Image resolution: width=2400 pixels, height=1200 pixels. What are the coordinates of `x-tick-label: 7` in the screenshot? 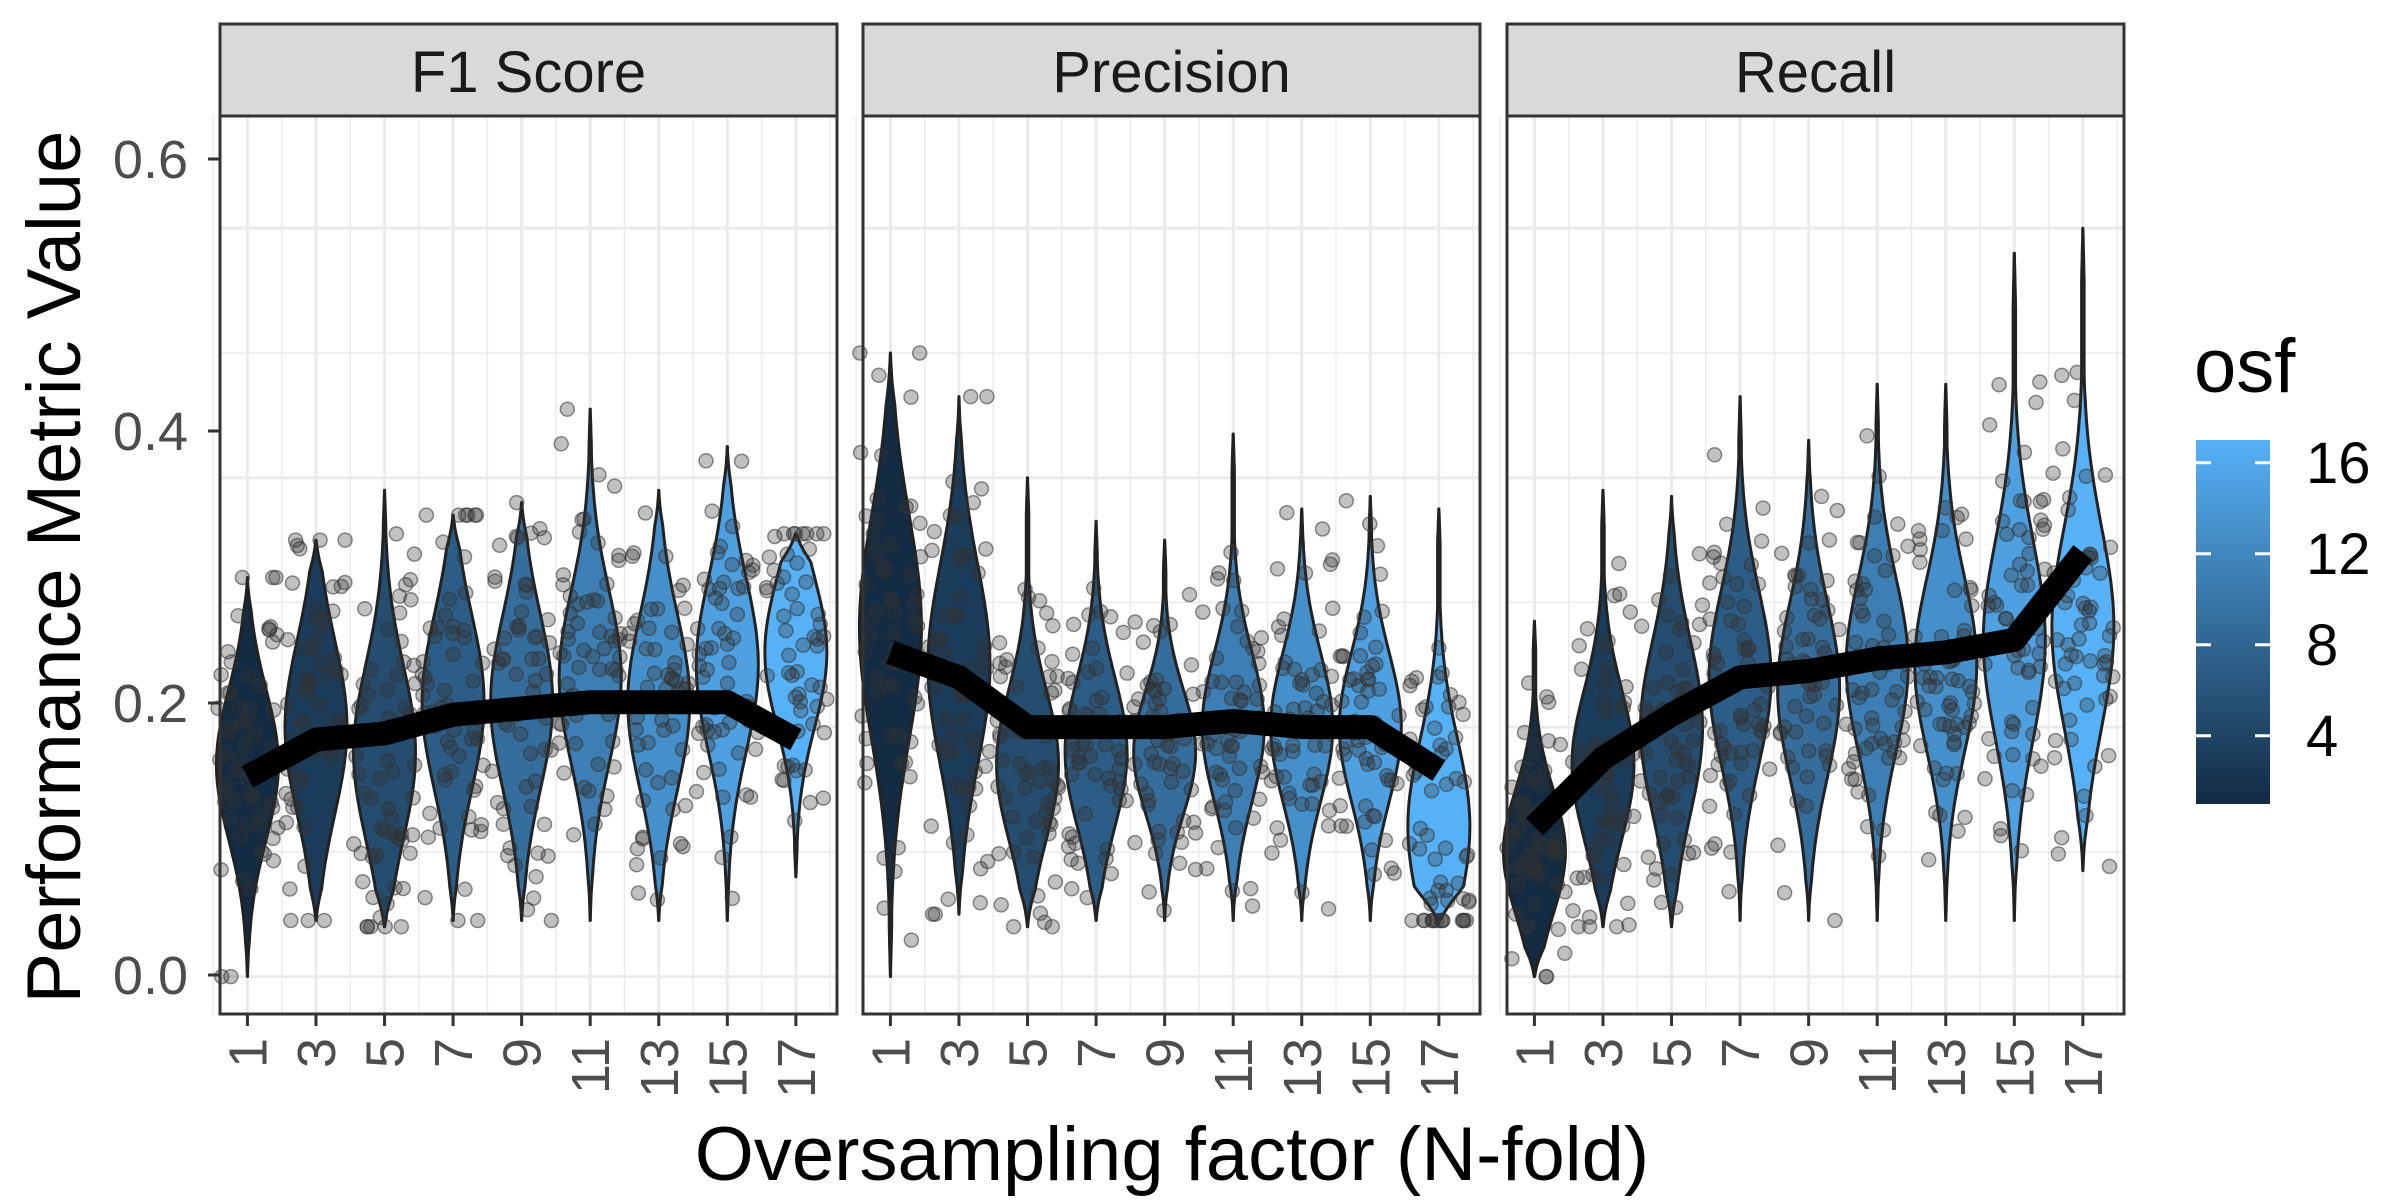 It's located at (454, 1053).